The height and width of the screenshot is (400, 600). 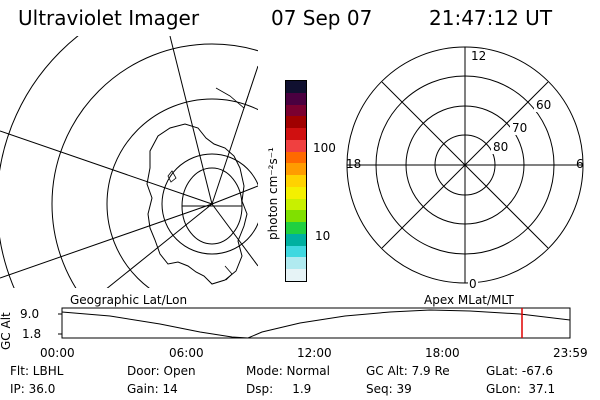 What do you see at coordinates (519, 128) in the screenshot?
I see `lat-label-70: 70` at bounding box center [519, 128].